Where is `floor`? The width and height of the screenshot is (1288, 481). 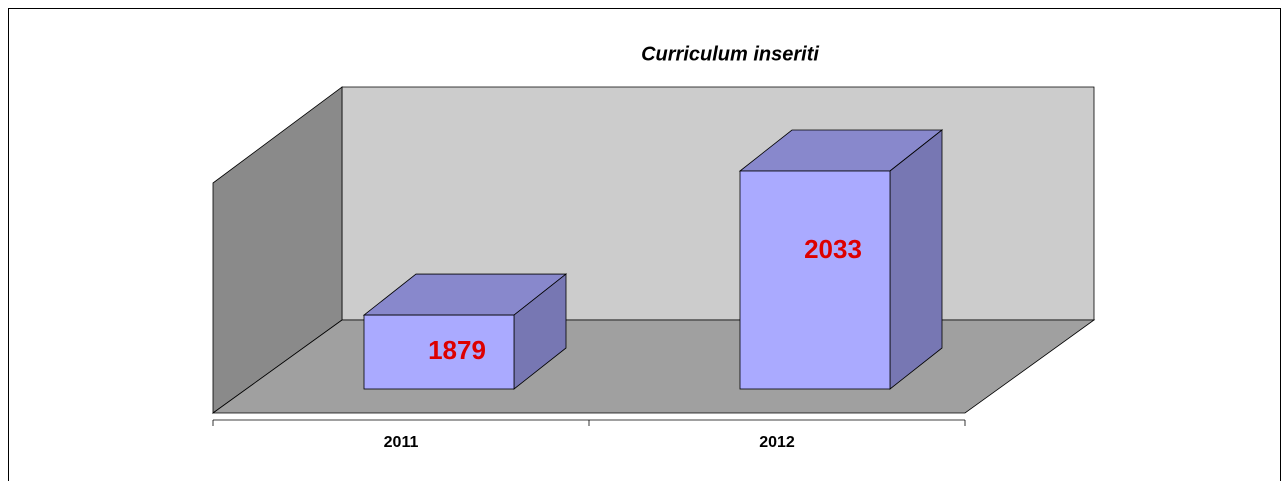
floor is located at coordinates (653, 366).